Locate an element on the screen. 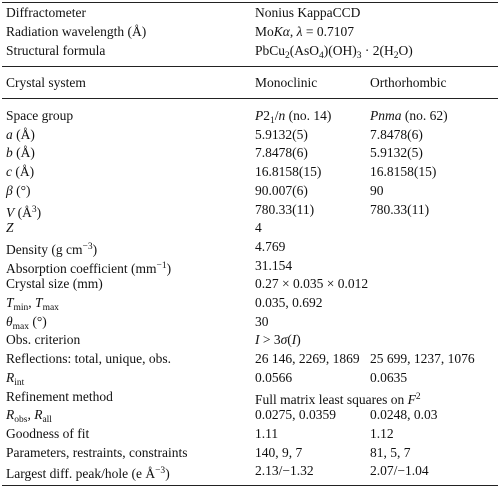  table-cell: MoKα, λ = 0.7107 is located at coordinates (304, 32).